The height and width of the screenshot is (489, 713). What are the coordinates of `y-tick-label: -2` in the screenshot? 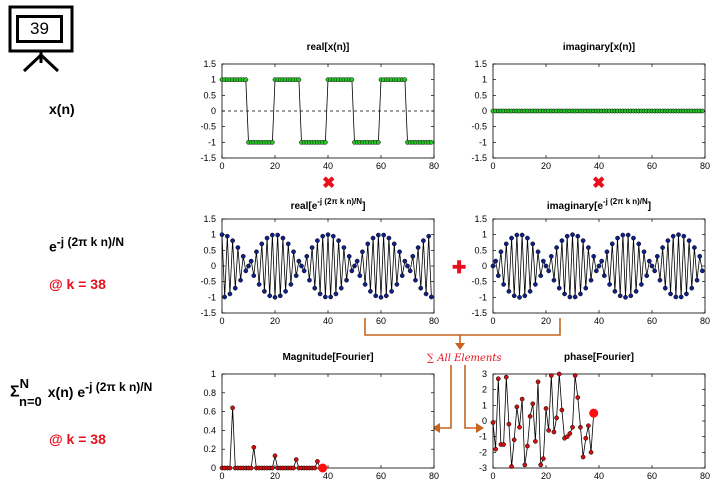 It's located at (483, 452).